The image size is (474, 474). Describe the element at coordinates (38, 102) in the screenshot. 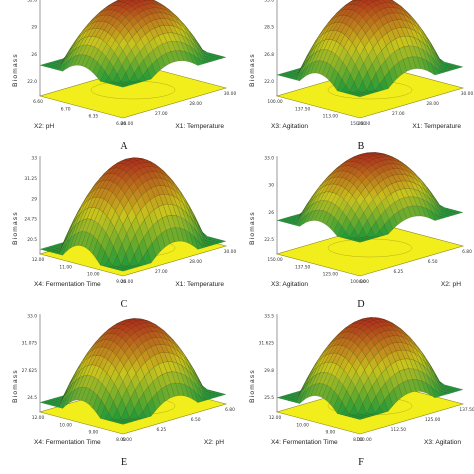

I see `x-tick-label: 6.60` at that location.